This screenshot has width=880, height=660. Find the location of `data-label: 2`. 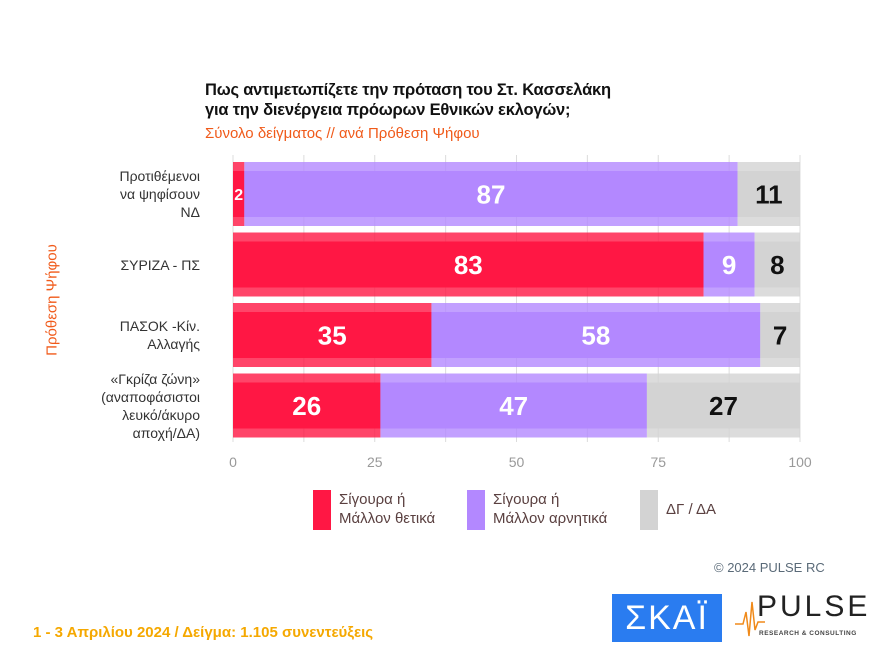

data-label: 2 is located at coordinates (238, 195).